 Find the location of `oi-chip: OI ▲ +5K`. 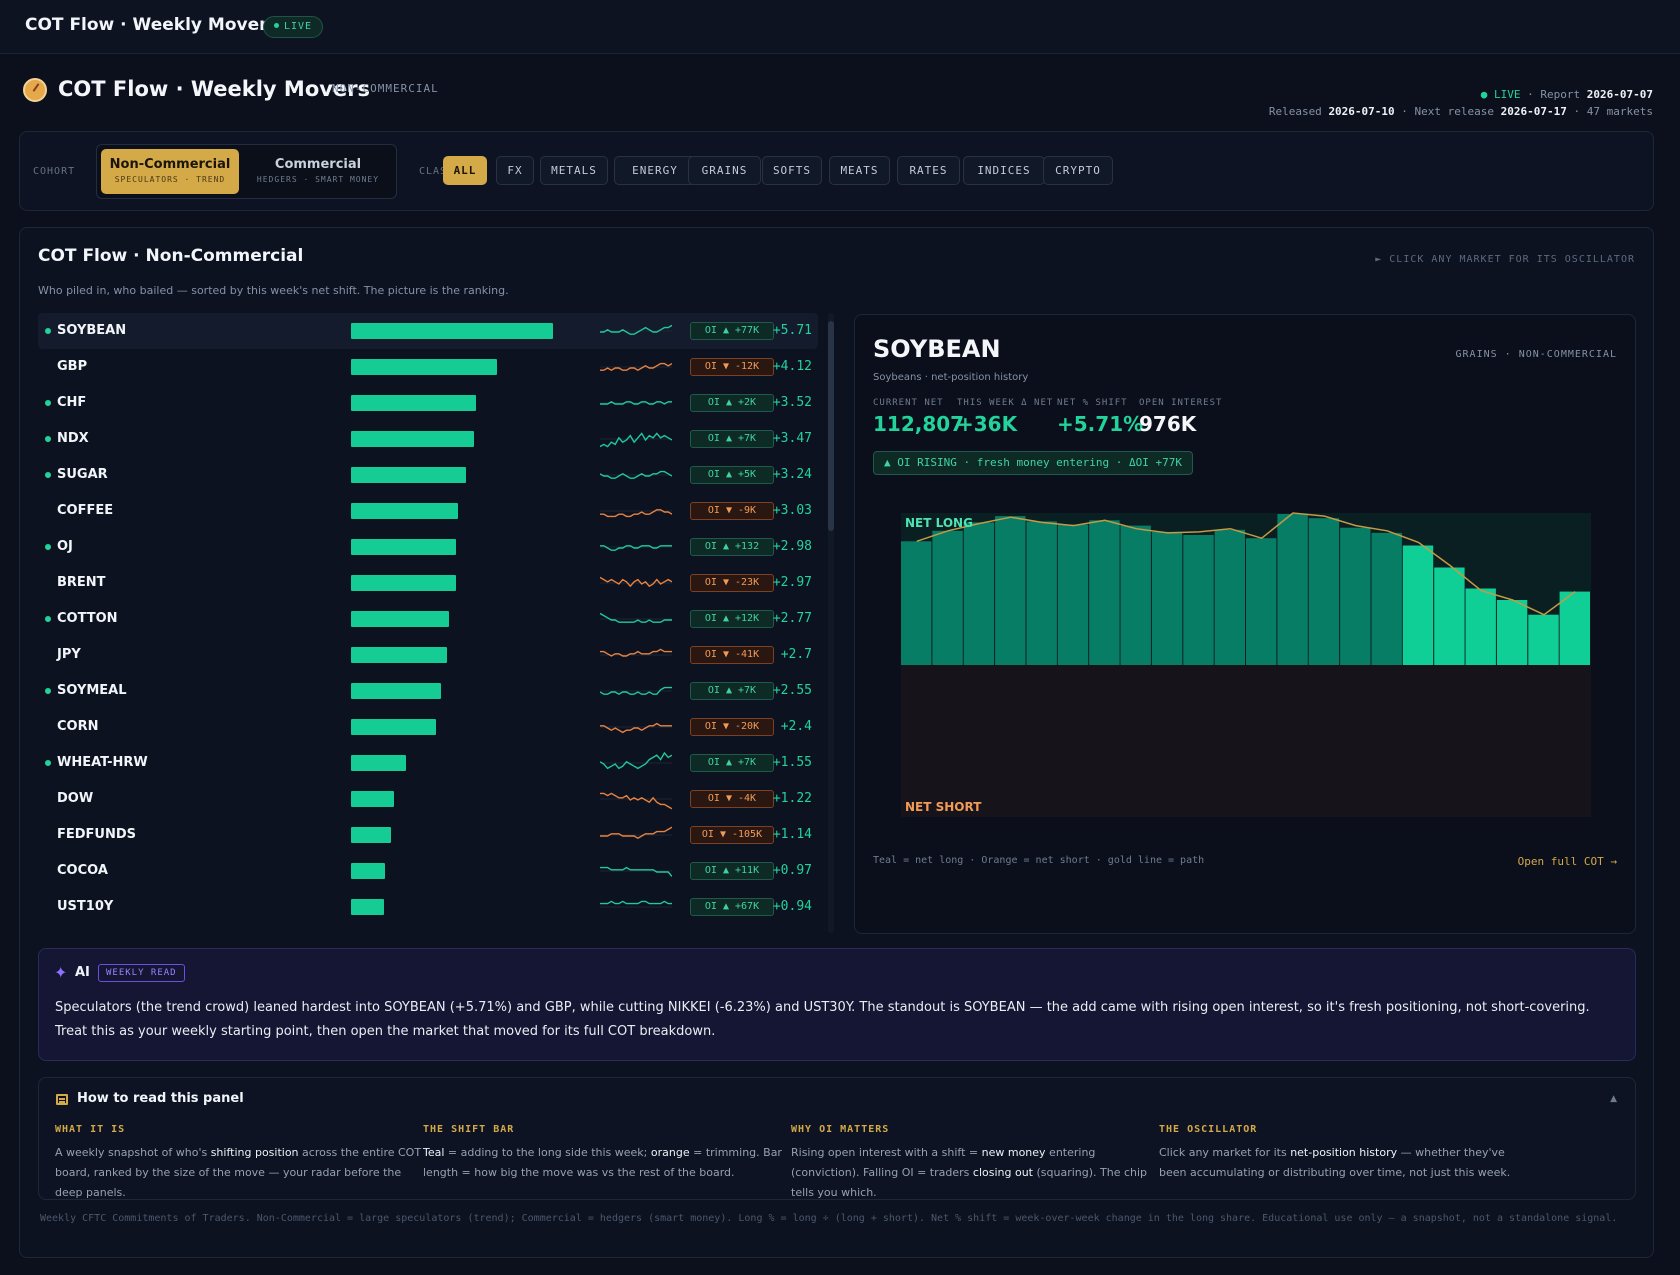

oi-chip: OI ▲ +5K is located at coordinates (732, 475).